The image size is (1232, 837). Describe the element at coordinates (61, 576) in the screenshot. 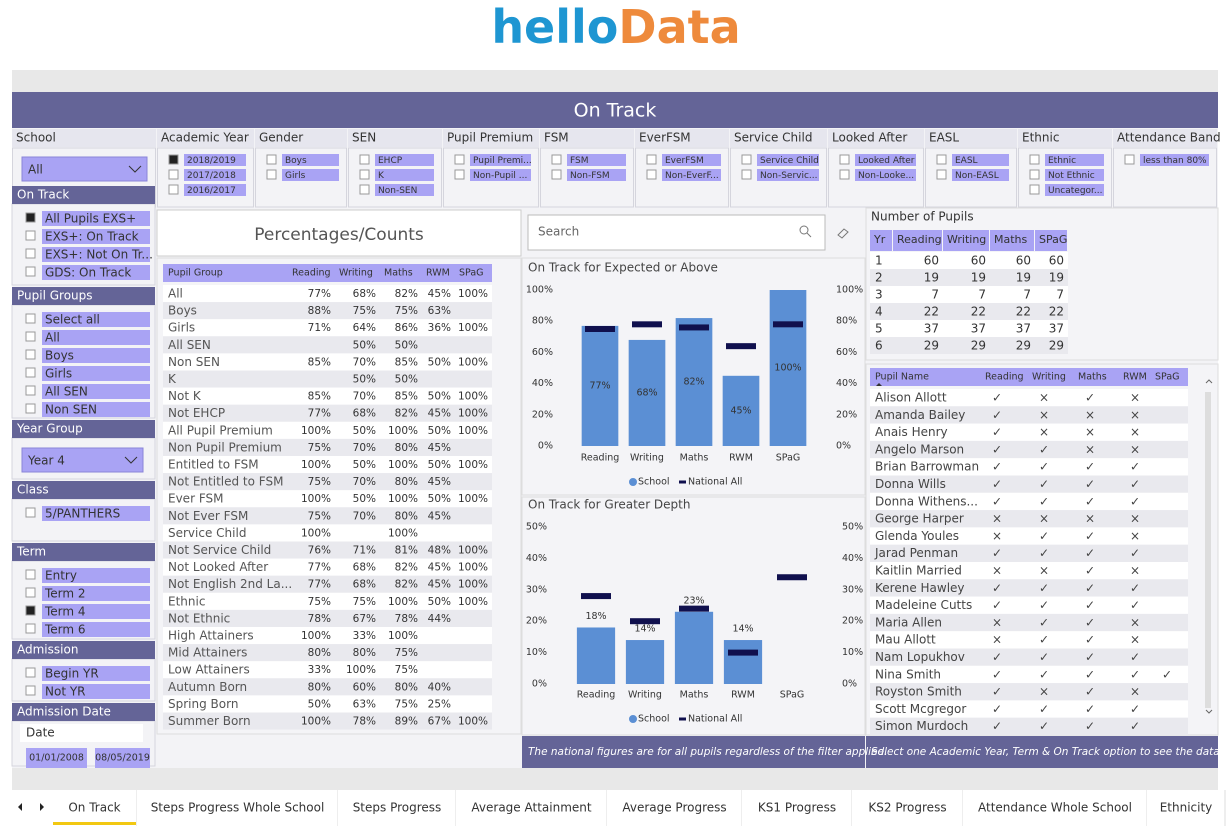

I see `filter-item: Entry` at that location.